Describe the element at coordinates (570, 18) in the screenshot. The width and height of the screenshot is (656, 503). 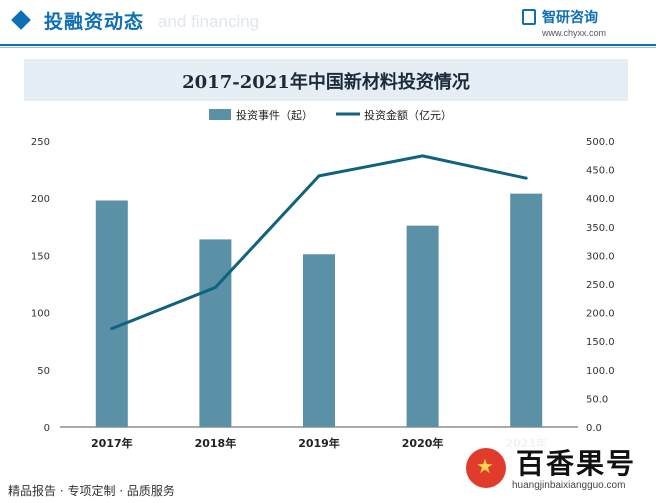
I see `brand-name: 智研咨询` at that location.